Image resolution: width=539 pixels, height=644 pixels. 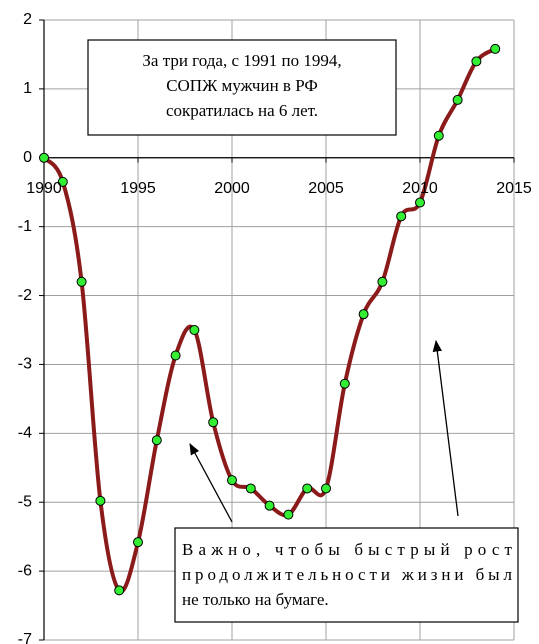 I want to click on x-tick-label: 2005, so click(x=326, y=188).